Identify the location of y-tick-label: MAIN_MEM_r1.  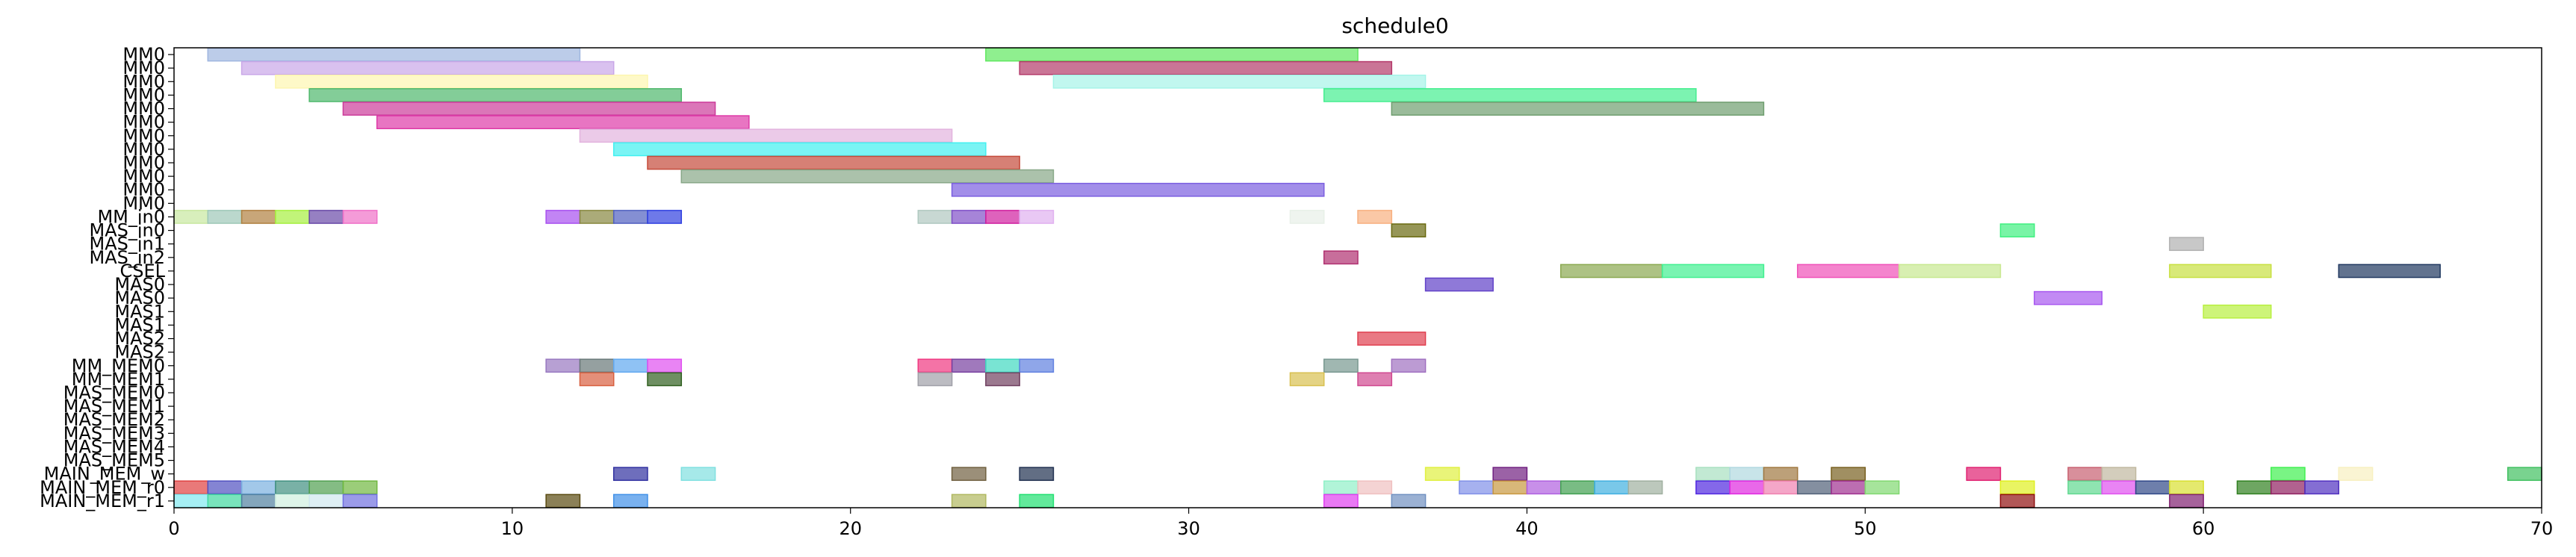
(103, 501).